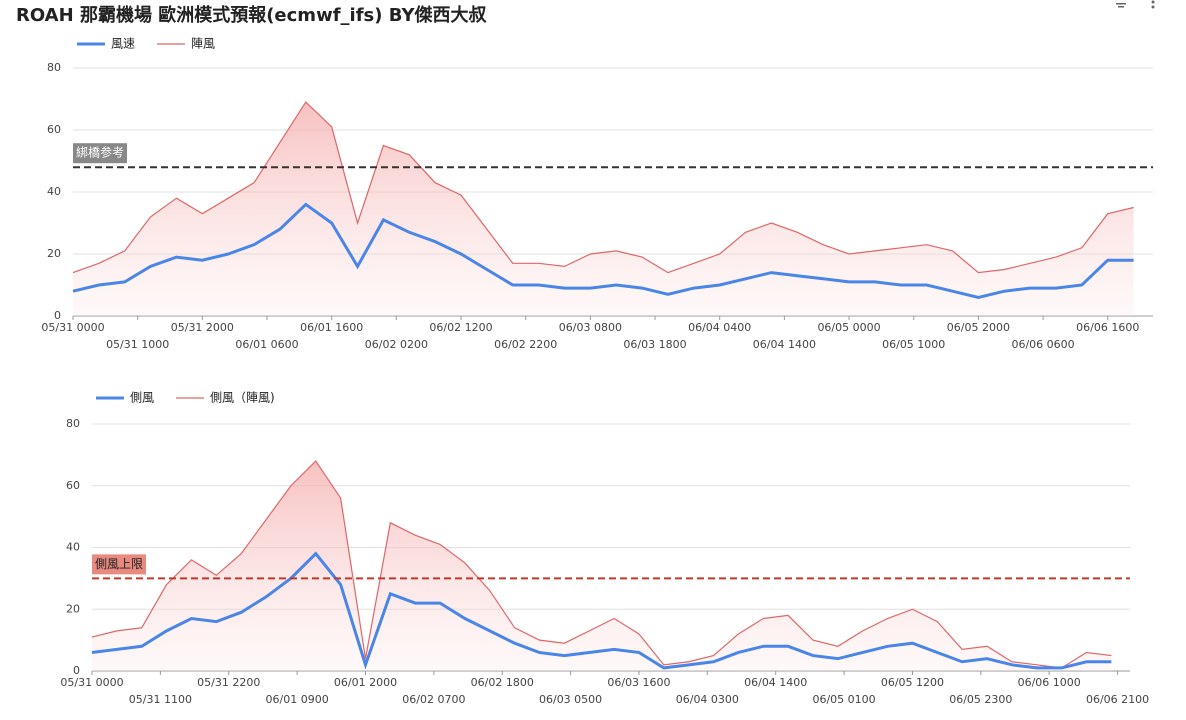  I want to click on x-tick-label: 06/02 1200, so click(460, 327).